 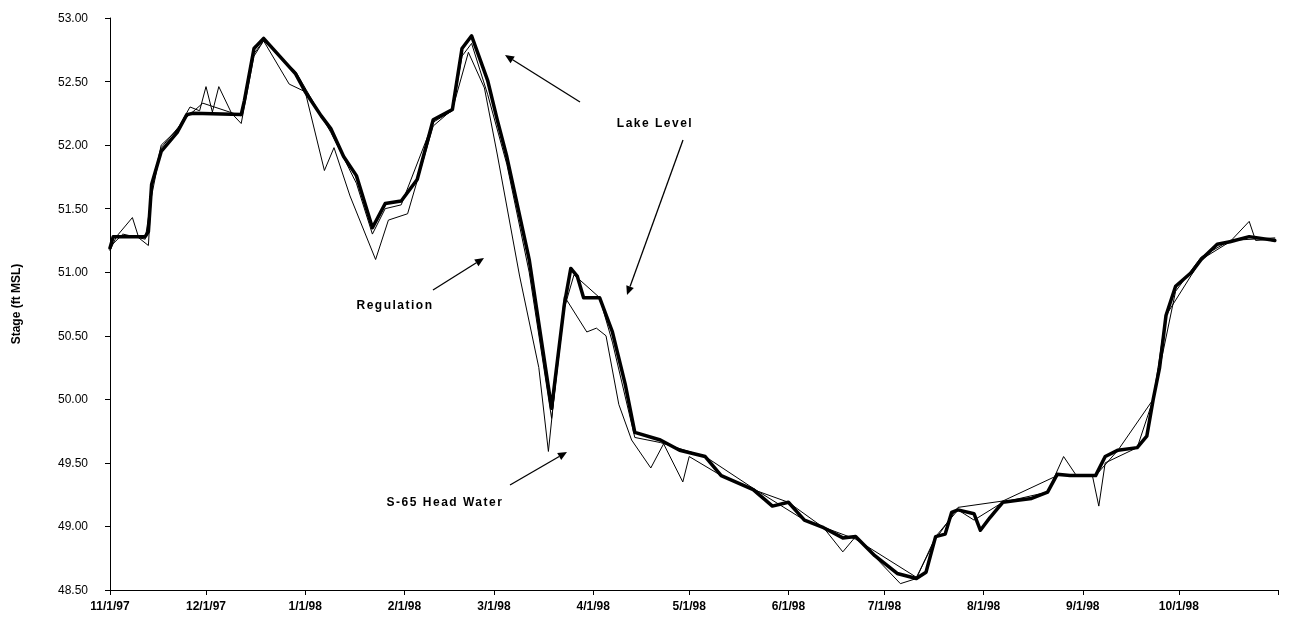 What do you see at coordinates (983, 606) in the screenshot?
I see `x-tick-label: 8/1/98` at bounding box center [983, 606].